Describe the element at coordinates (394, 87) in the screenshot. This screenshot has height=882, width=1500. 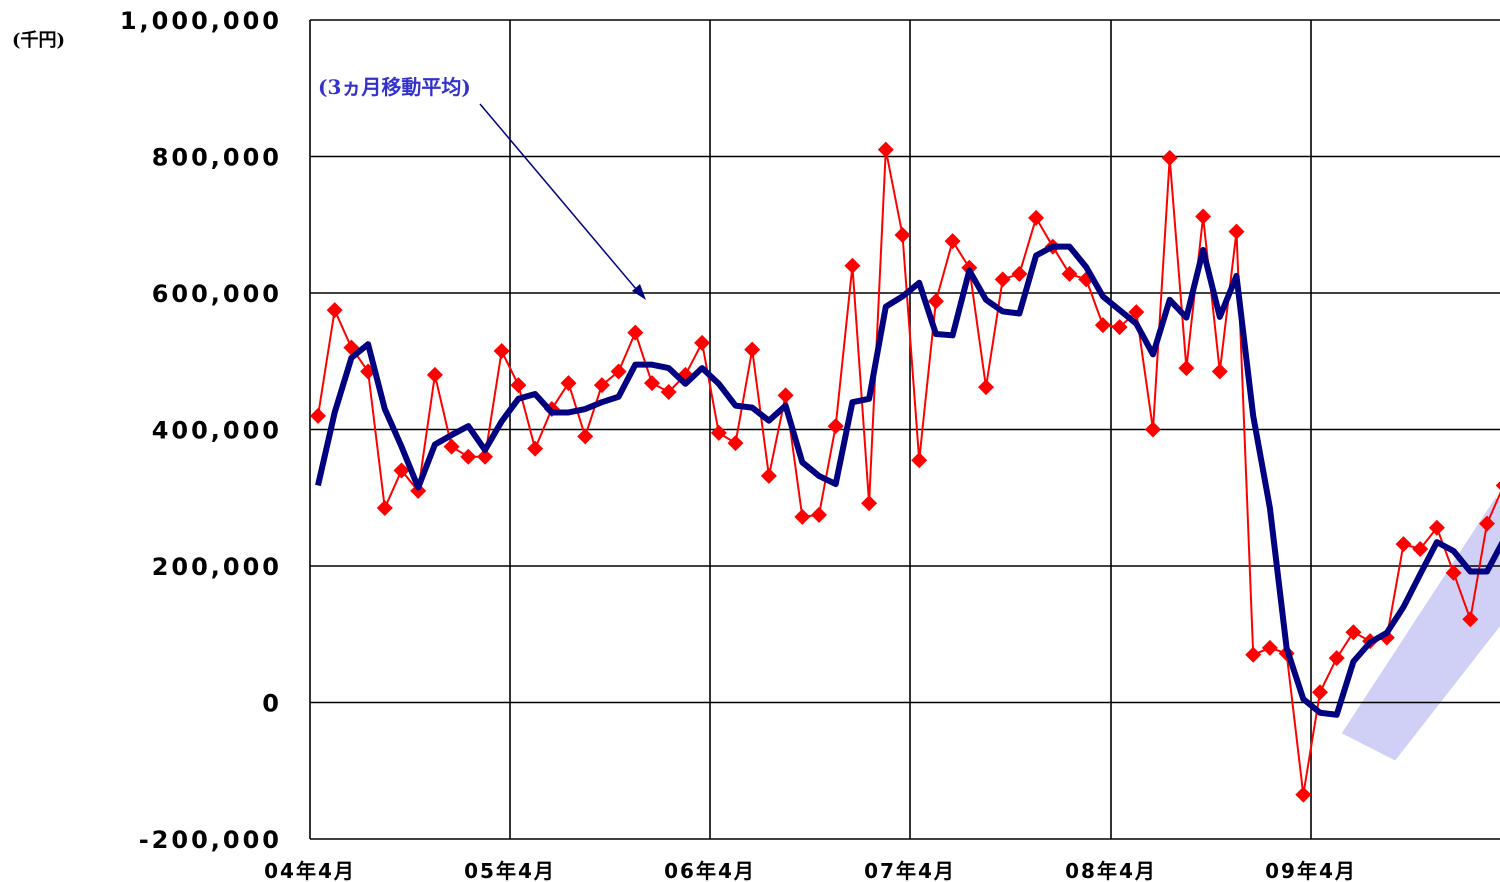
I see `moving-average-annotation: (3ヵ月移動平均)` at that location.